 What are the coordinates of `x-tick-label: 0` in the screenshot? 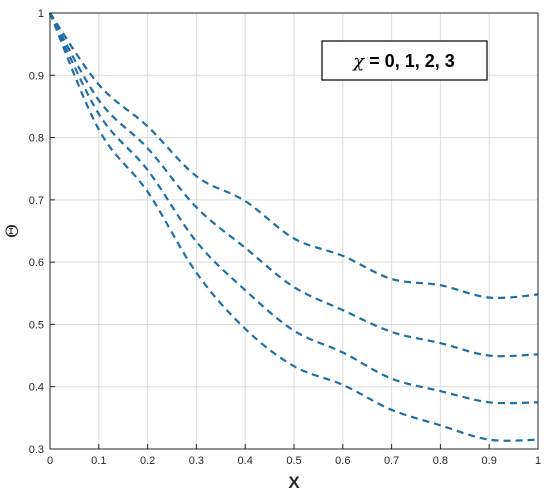 It's located at (50, 461).